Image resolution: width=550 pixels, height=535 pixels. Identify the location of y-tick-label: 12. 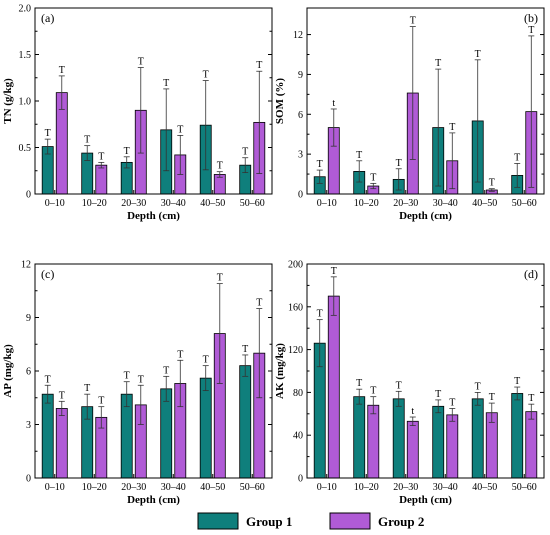
(26, 265).